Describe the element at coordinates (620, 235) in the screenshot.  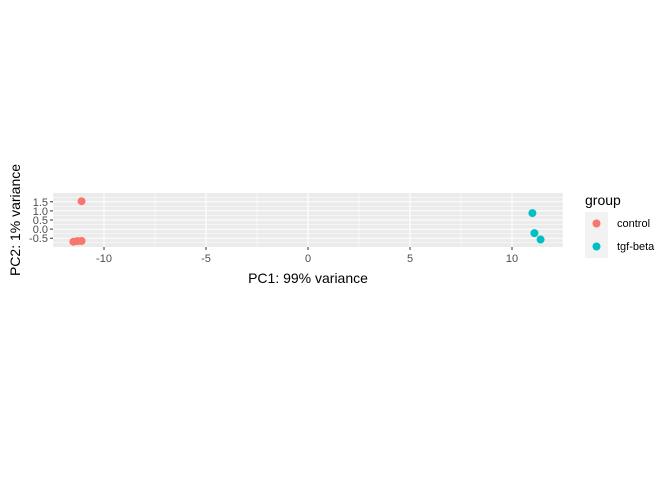
I see `legend-entries: control tgf-beta` at that location.